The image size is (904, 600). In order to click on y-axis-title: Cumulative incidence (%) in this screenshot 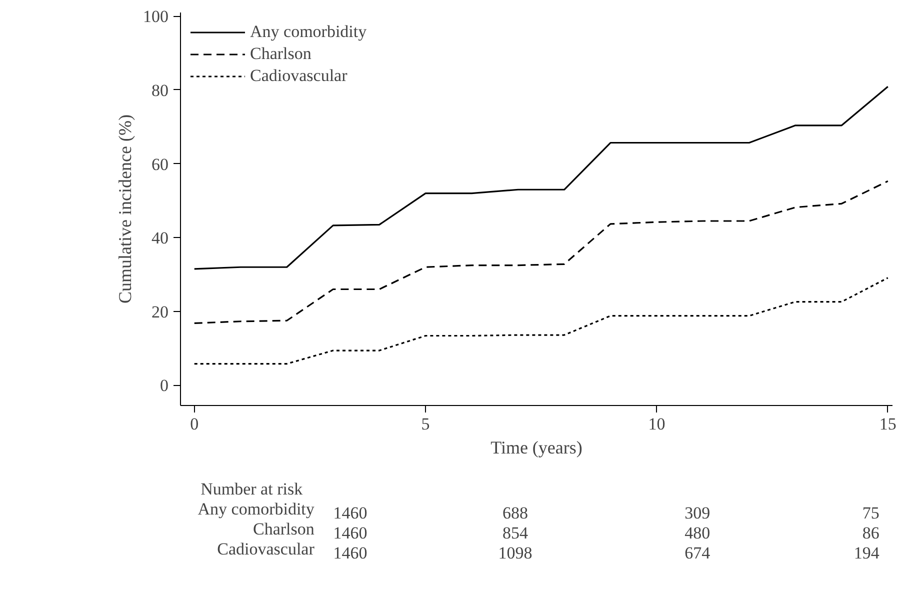, I will do `click(125, 209)`.